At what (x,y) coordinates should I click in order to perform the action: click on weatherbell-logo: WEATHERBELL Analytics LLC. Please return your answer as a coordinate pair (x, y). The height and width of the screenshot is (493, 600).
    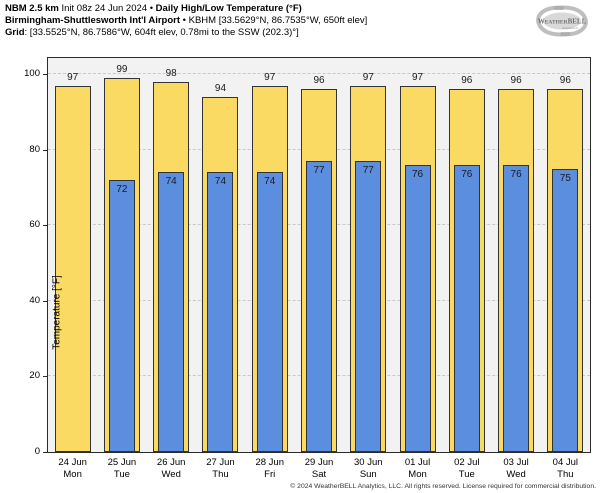
    Looking at the image, I should click on (562, 21).